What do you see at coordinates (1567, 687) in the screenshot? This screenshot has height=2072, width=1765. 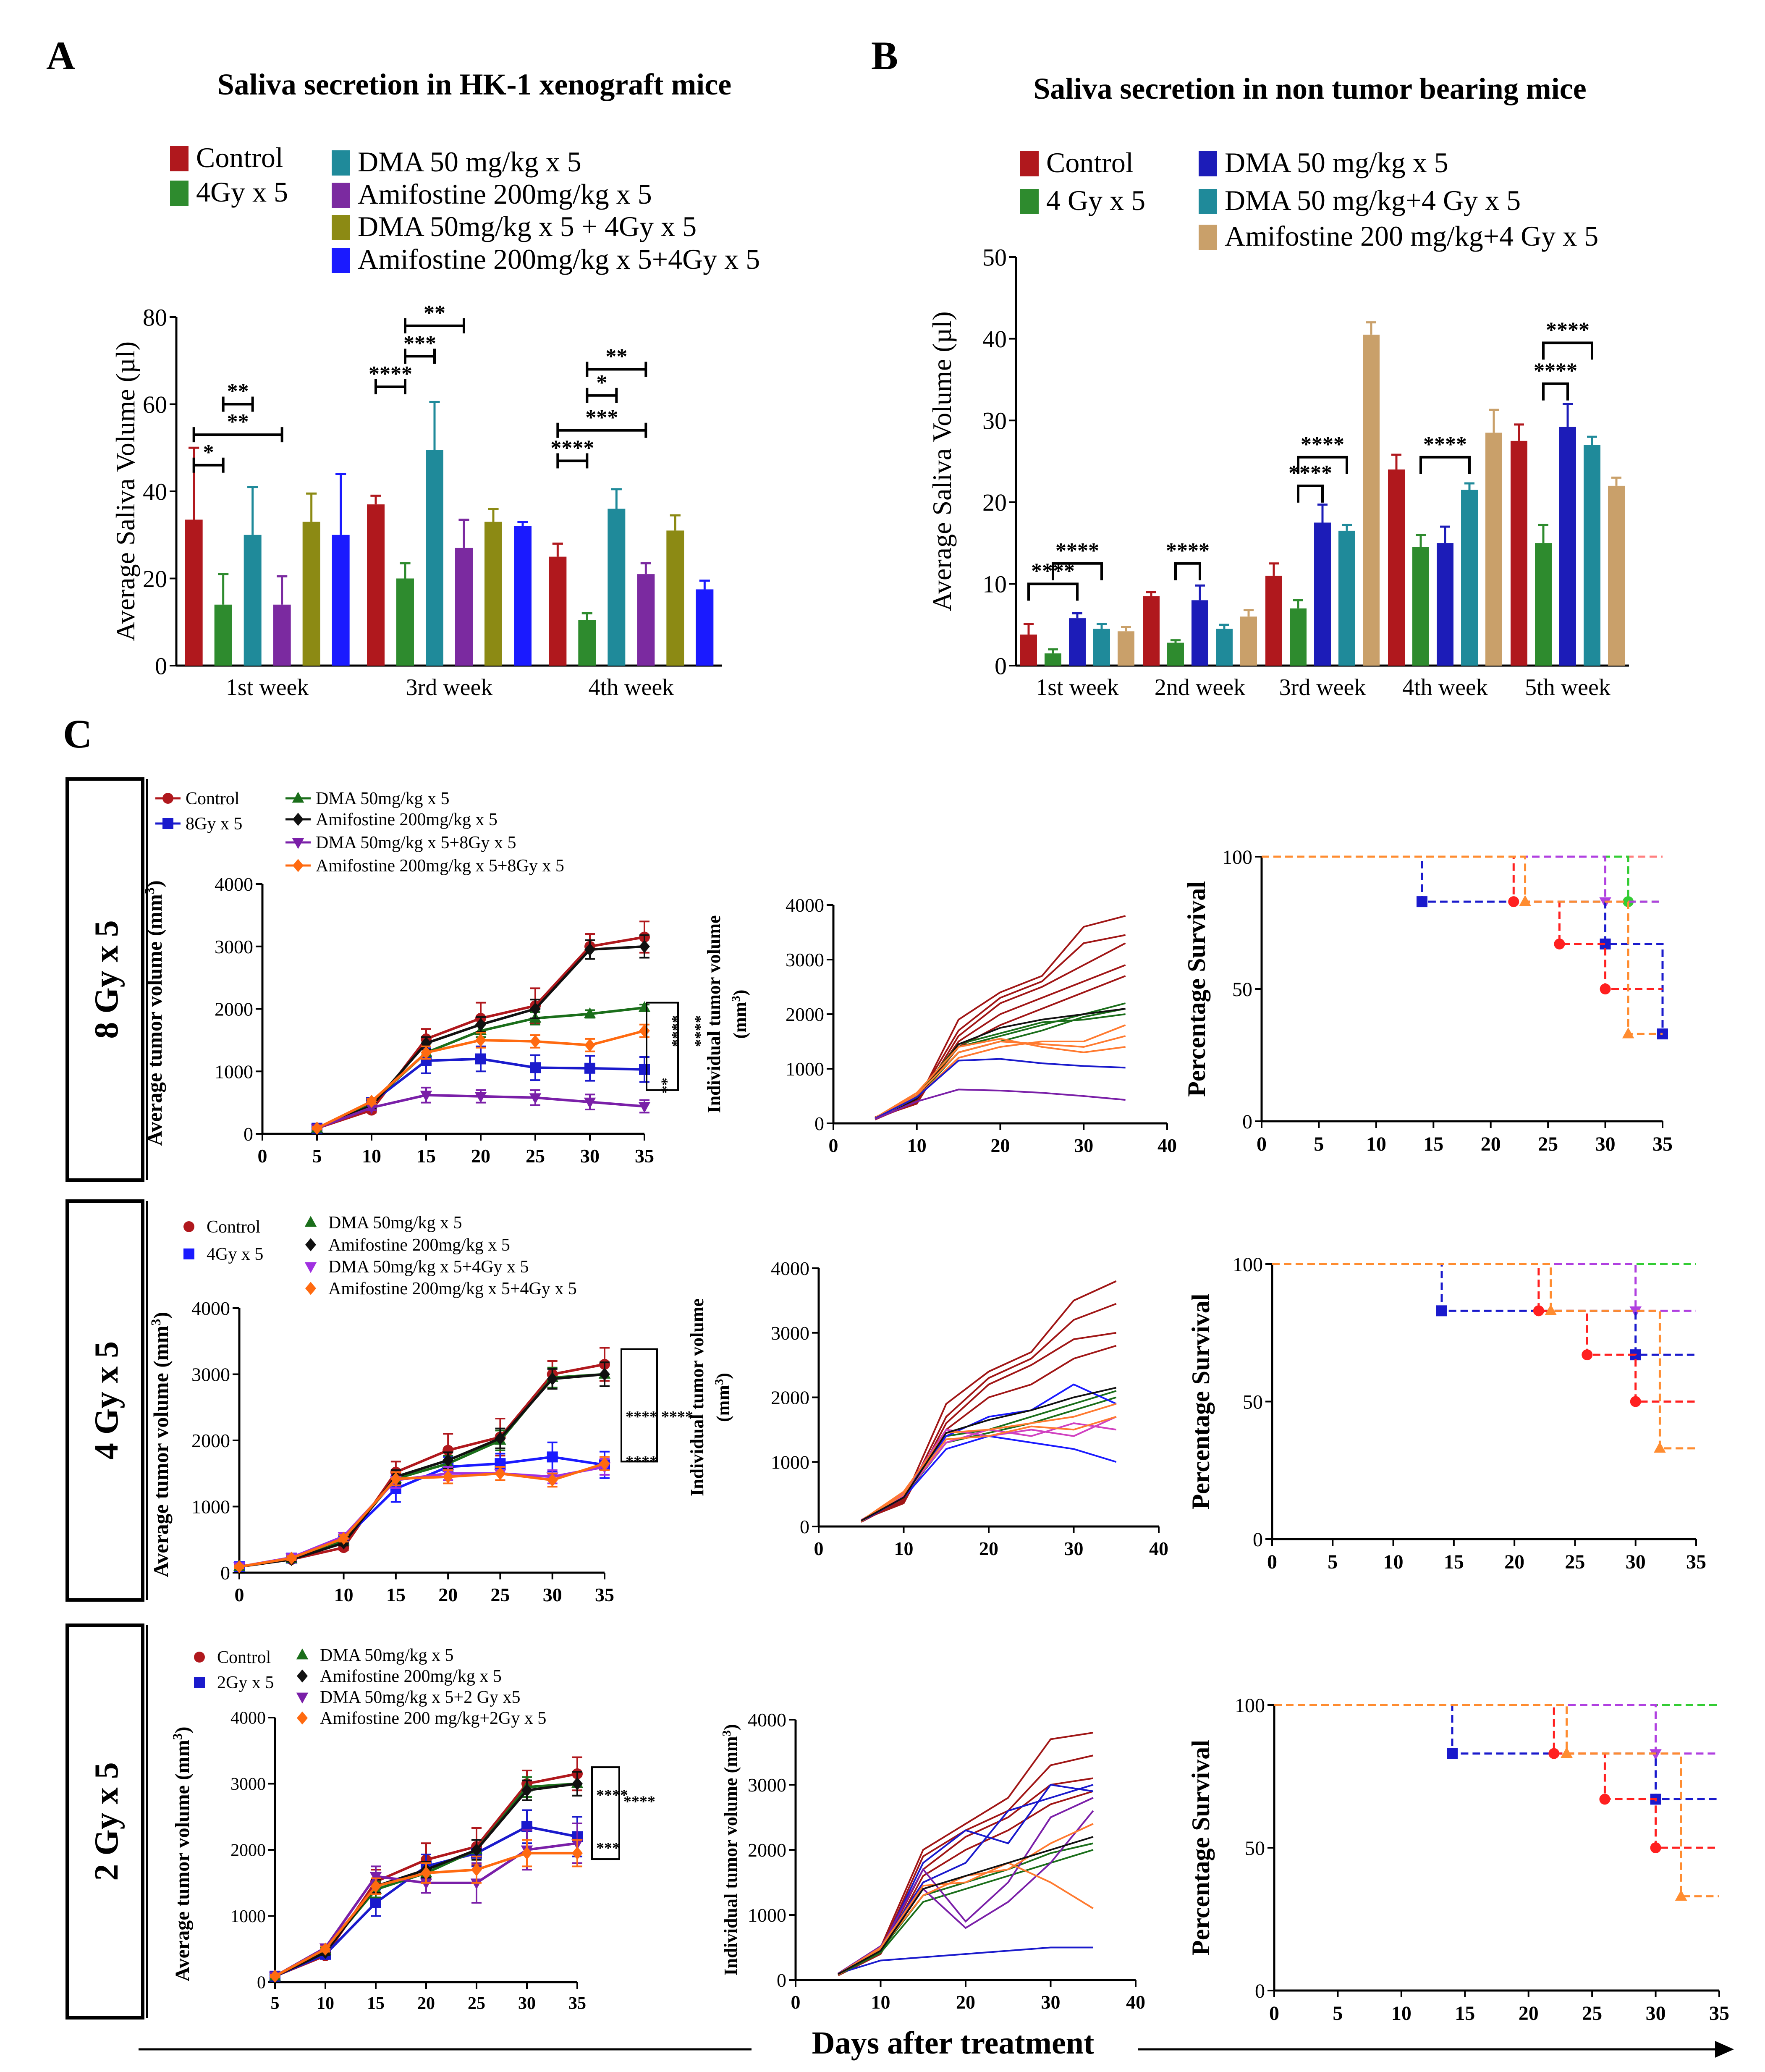 I see `category-label: 5th week` at bounding box center [1567, 687].